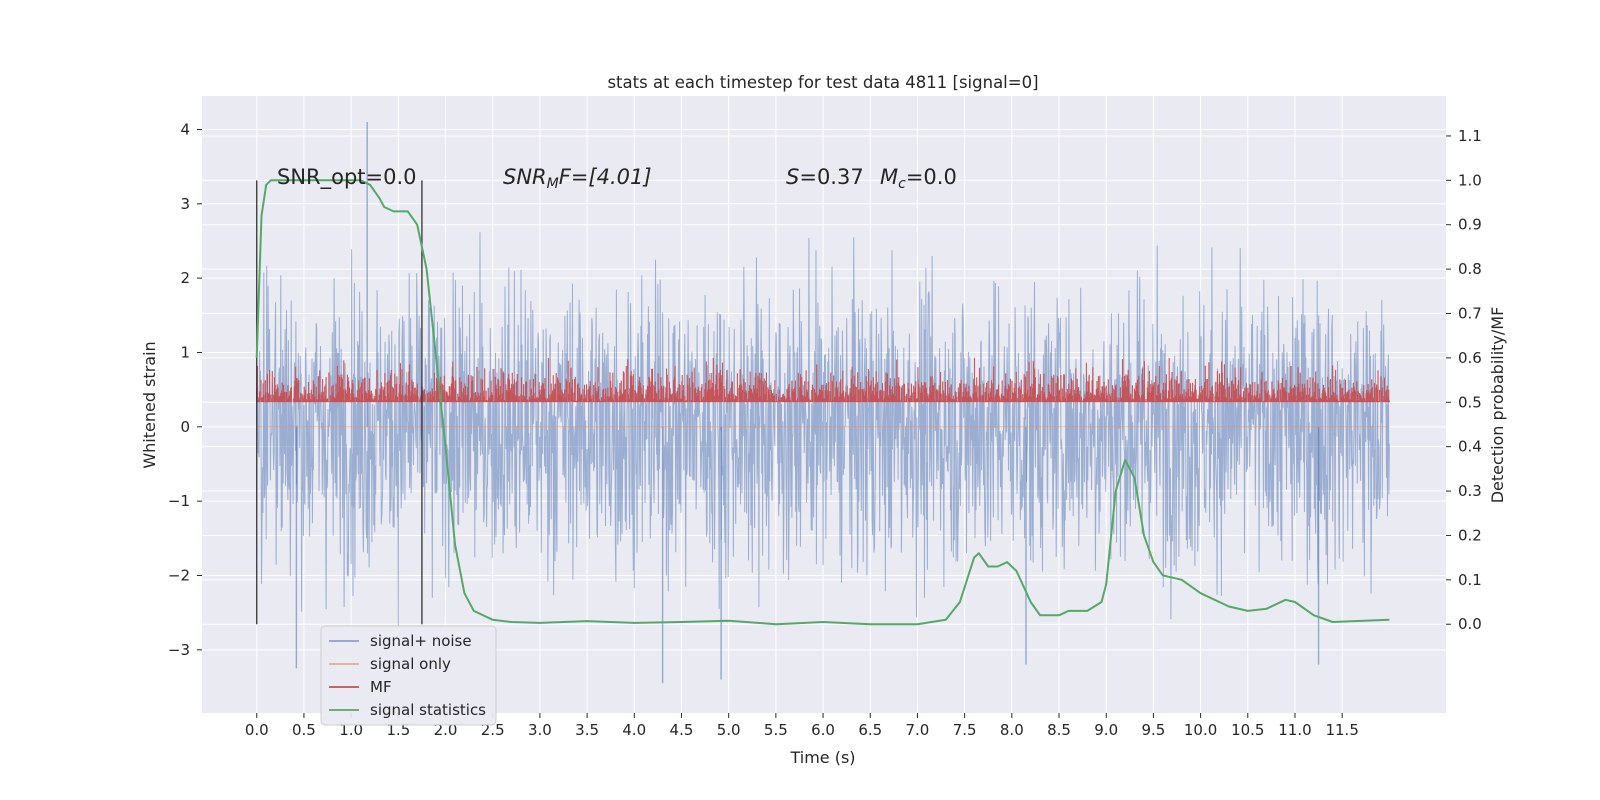 Image resolution: width=1600 pixels, height=800 pixels. What do you see at coordinates (257, 730) in the screenshot?
I see `x-tick-label: 0.0` at bounding box center [257, 730].